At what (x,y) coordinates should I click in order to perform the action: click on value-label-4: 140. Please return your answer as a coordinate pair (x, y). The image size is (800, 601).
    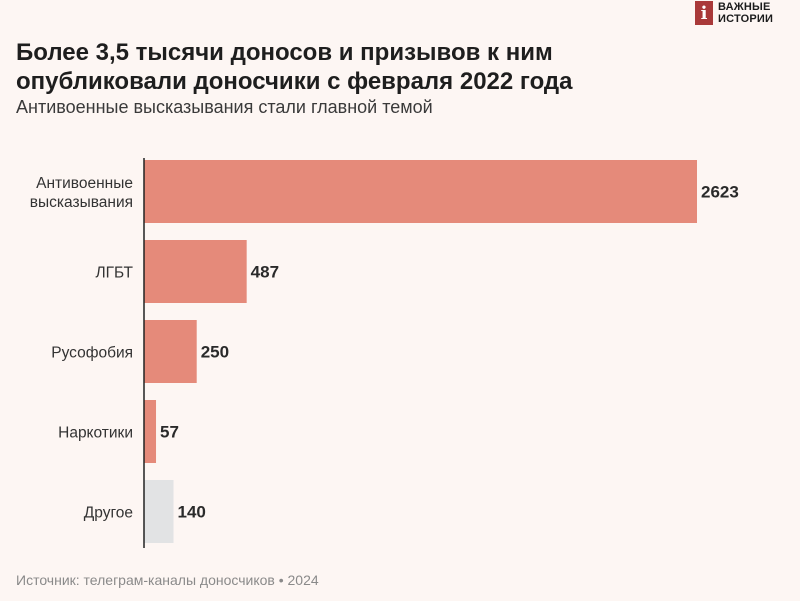
    Looking at the image, I should click on (192, 512).